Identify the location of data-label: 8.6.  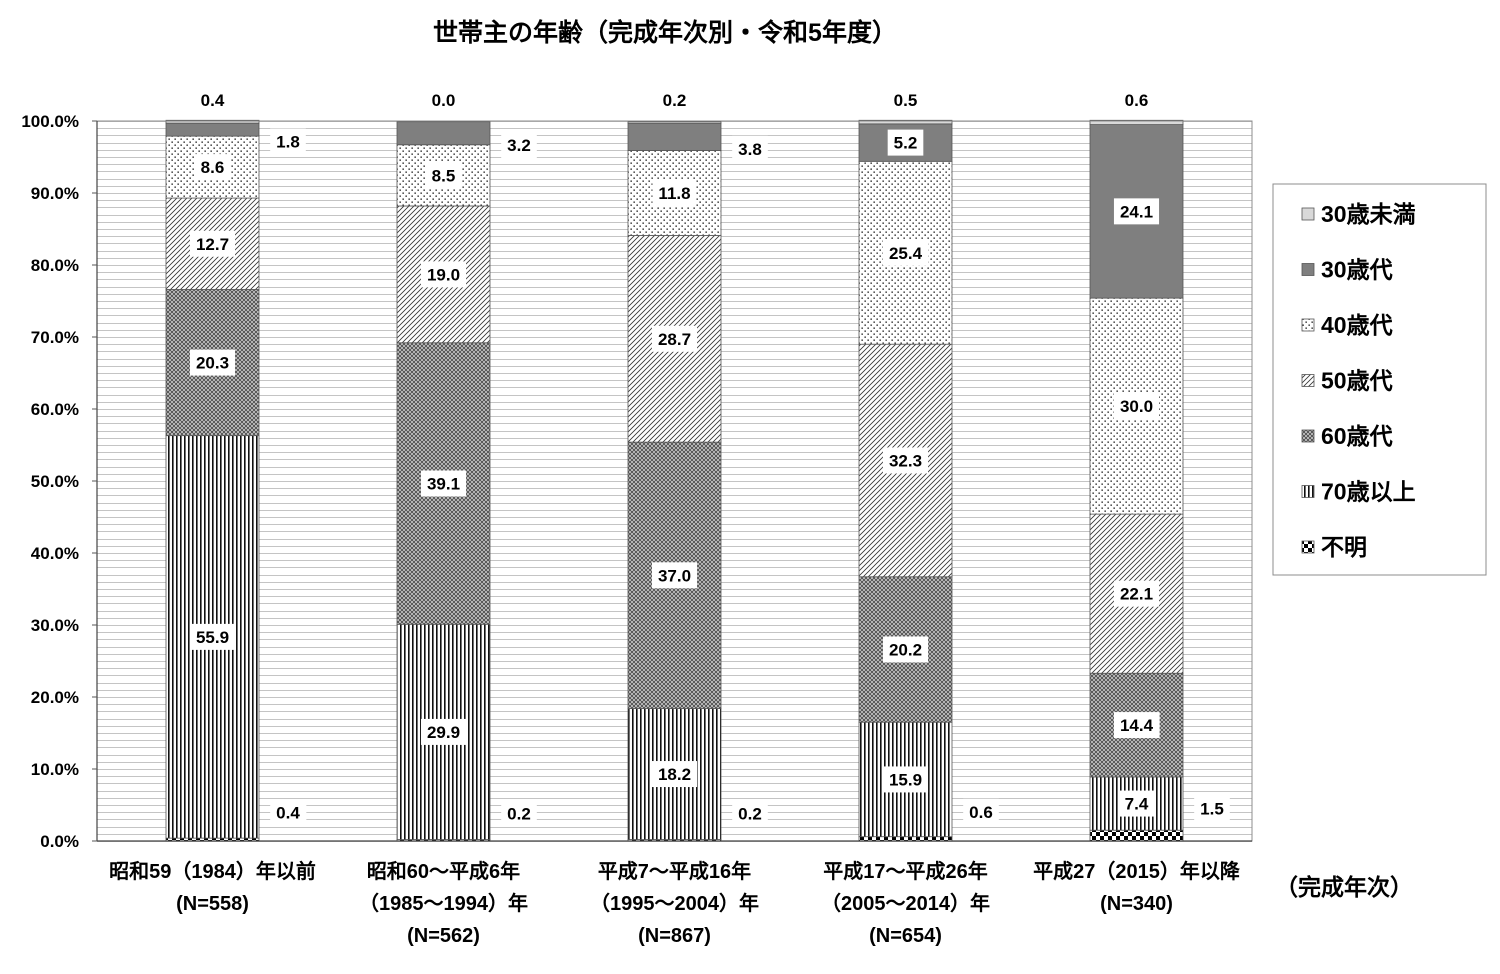
(212, 167).